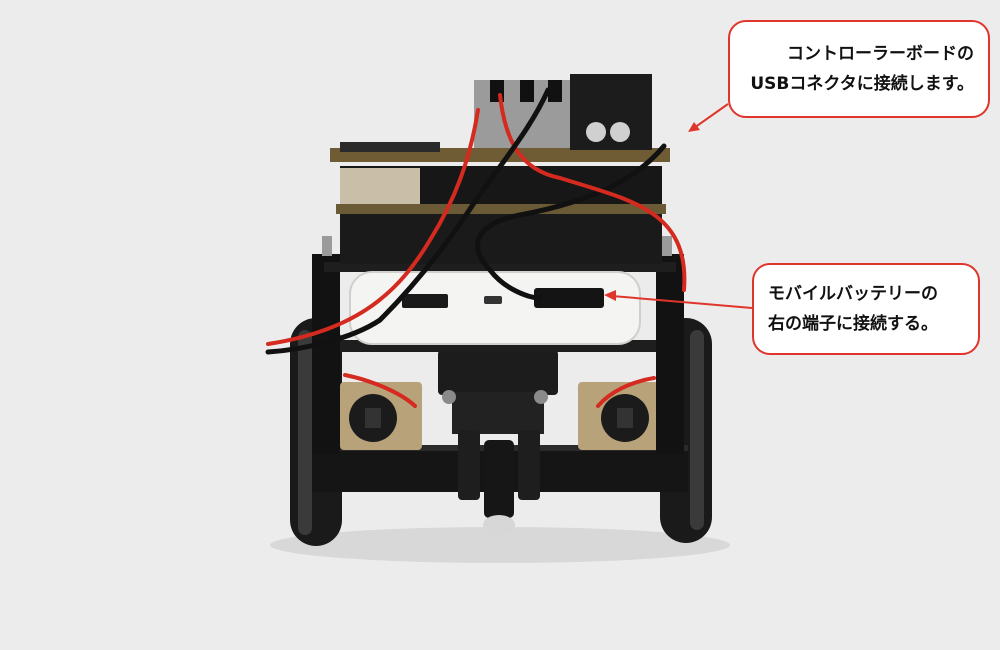  Describe the element at coordinates (862, 84) in the screenshot. I see `usb-callout-line2: USBコネクタに接続します。` at that location.